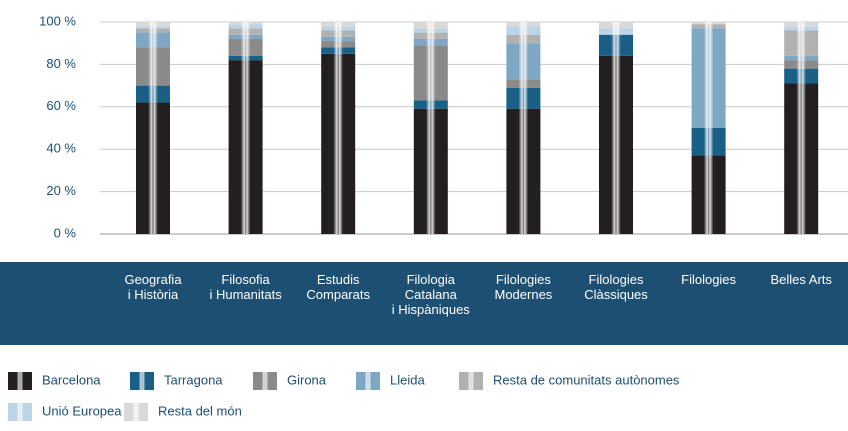 The image size is (848, 431). Describe the element at coordinates (153, 287) in the screenshot. I see `x-tick-label: Geografia i Història` at that location.